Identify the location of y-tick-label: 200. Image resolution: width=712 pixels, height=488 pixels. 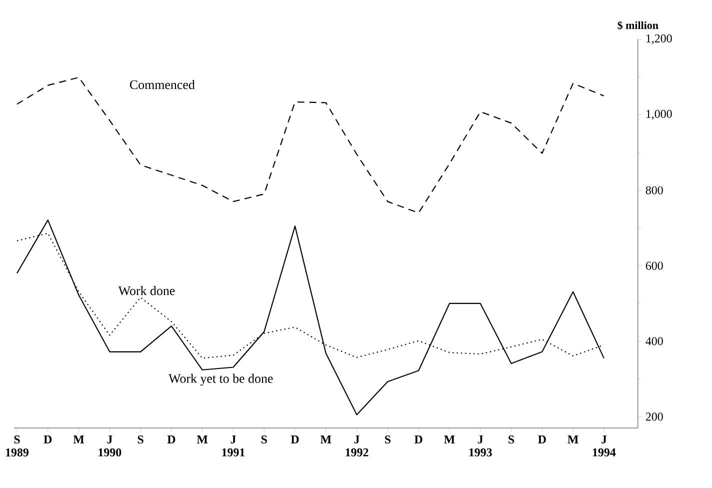
(654, 416).